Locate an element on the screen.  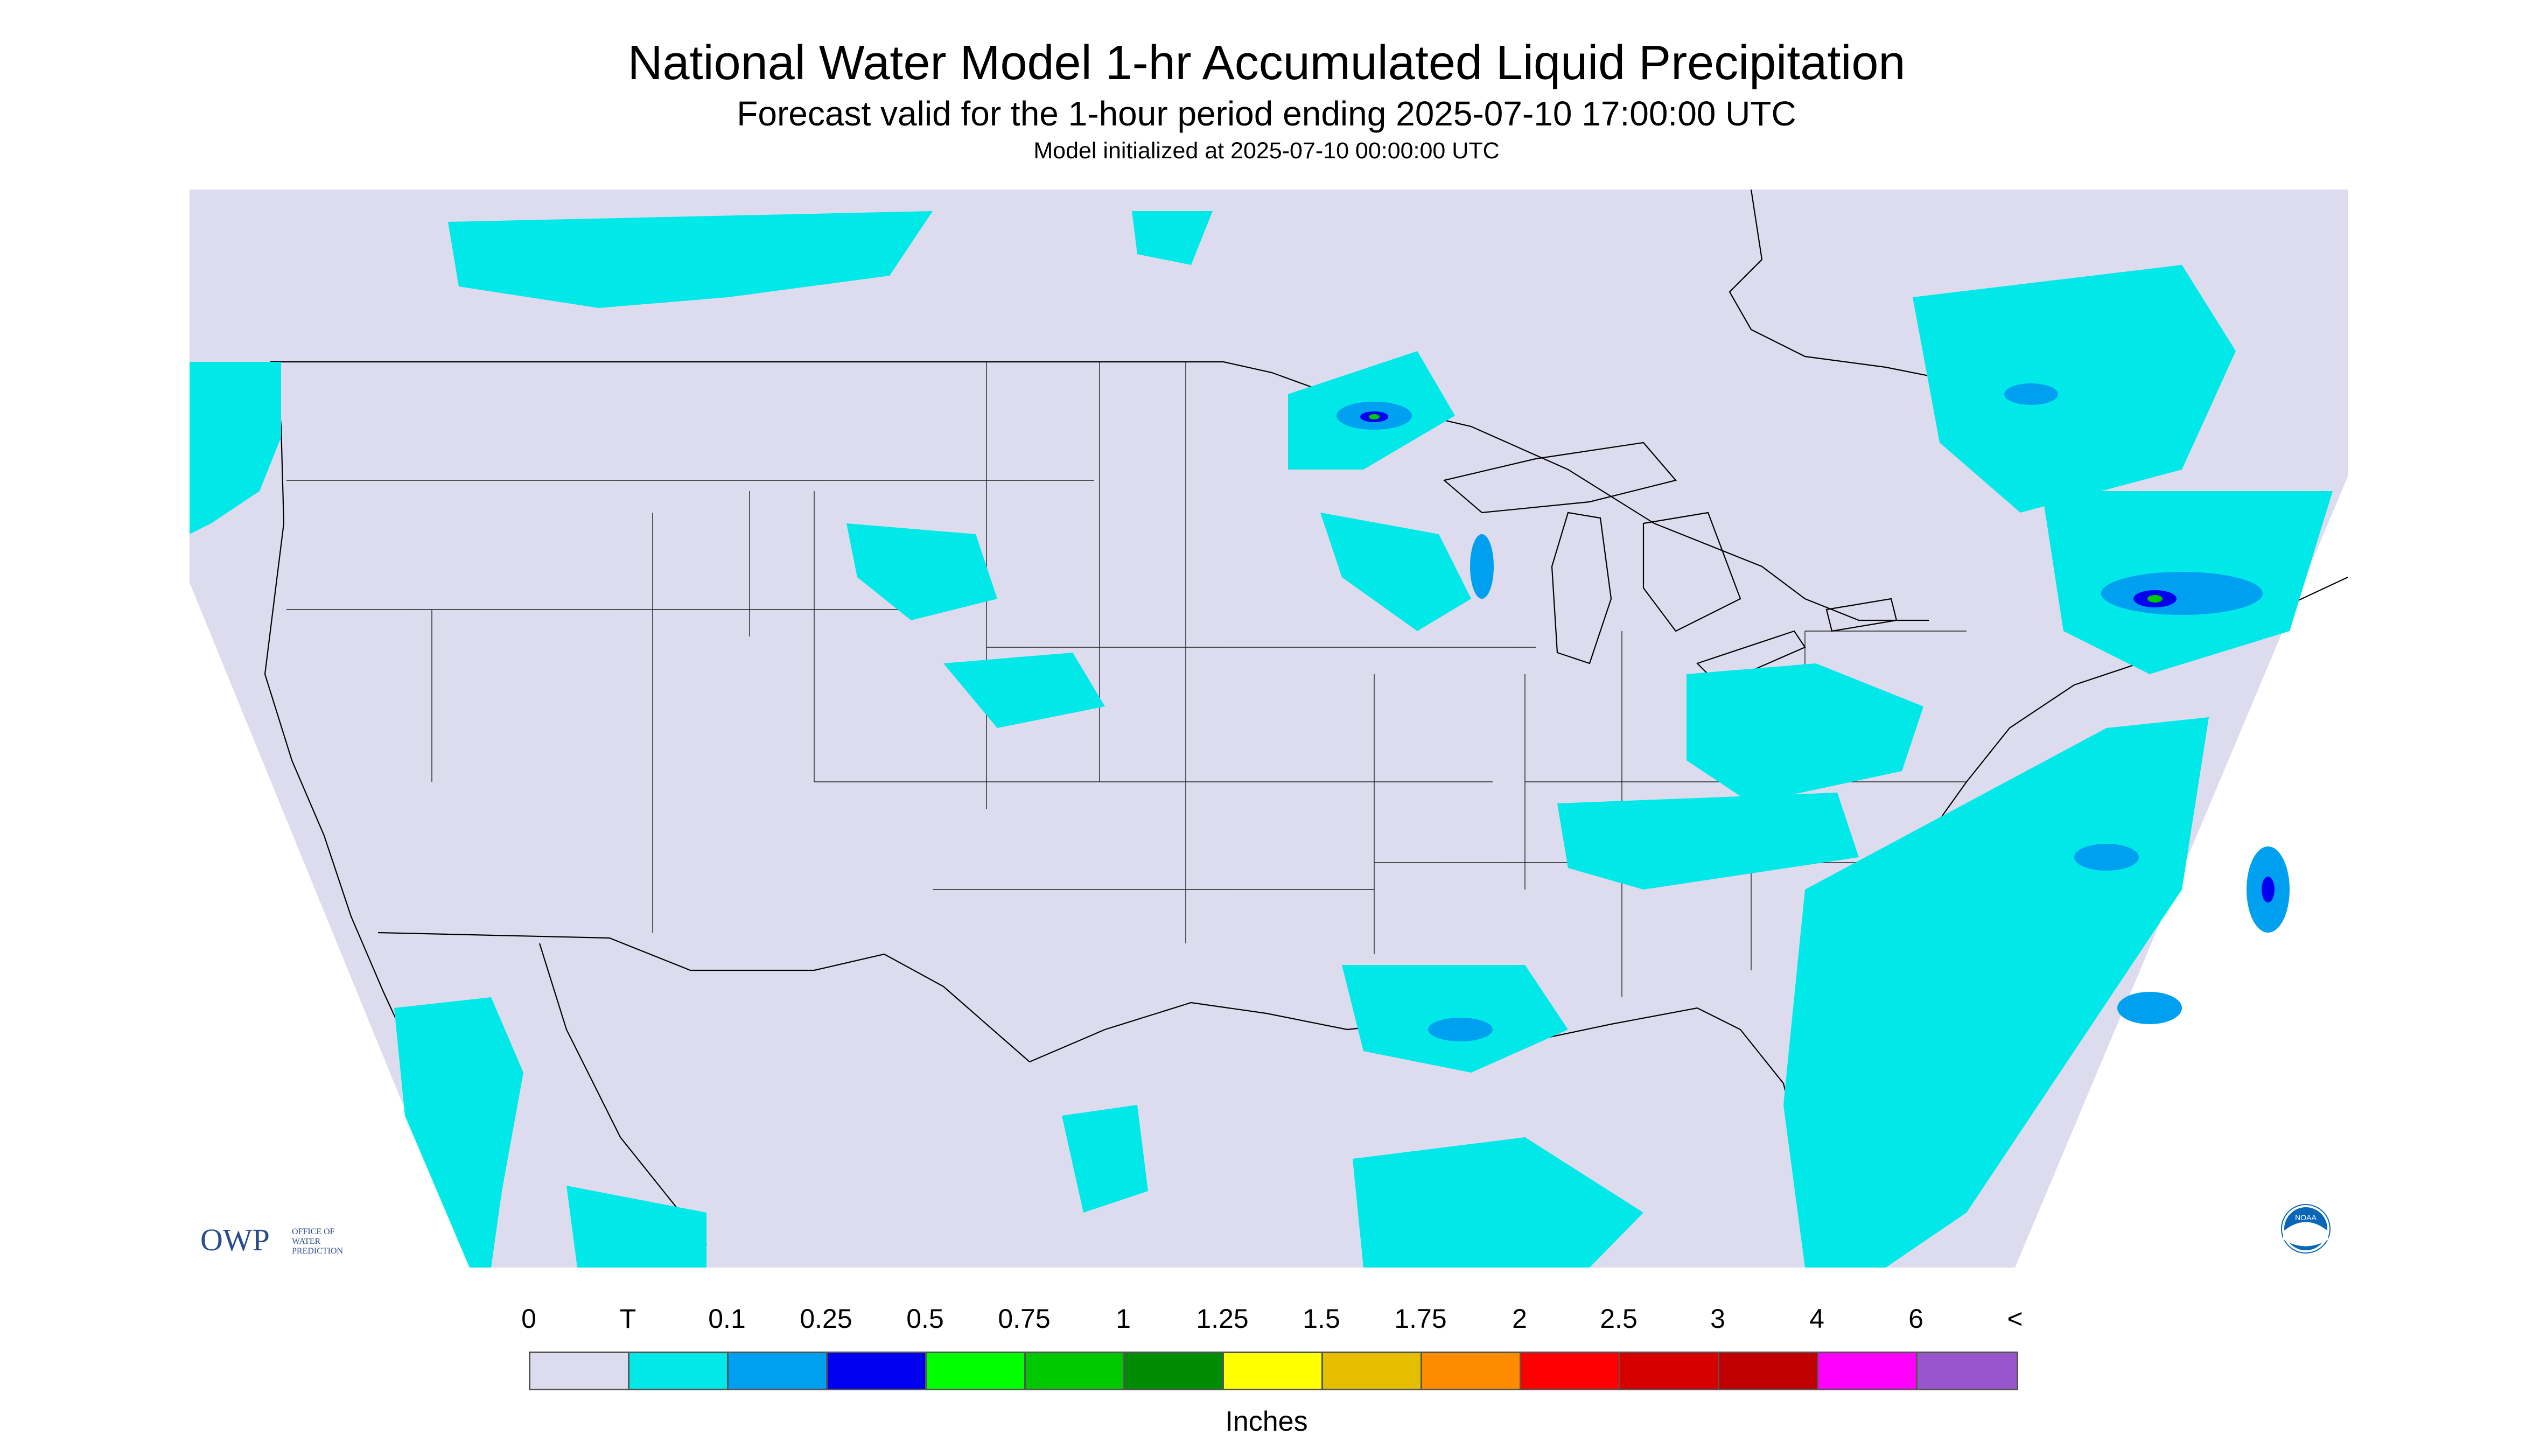
mexico-us-border is located at coordinates (741, 997).